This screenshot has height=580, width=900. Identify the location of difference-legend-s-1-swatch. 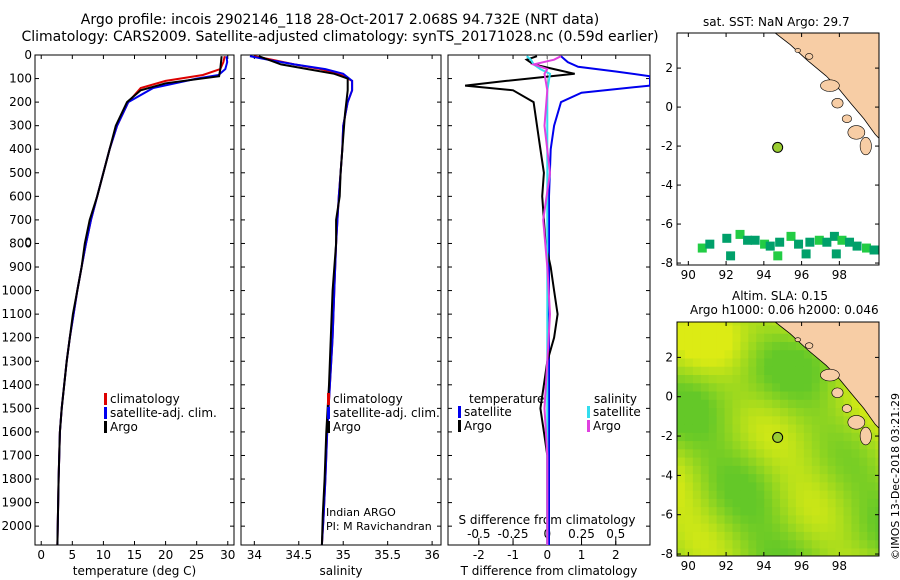
(588, 426).